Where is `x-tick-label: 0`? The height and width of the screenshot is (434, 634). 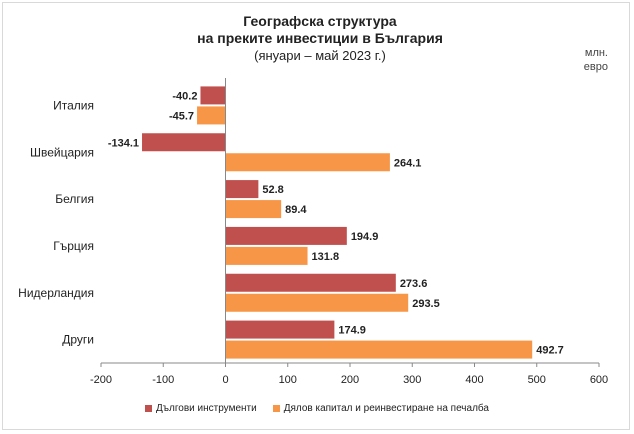 x-tick-label: 0 is located at coordinates (225, 380).